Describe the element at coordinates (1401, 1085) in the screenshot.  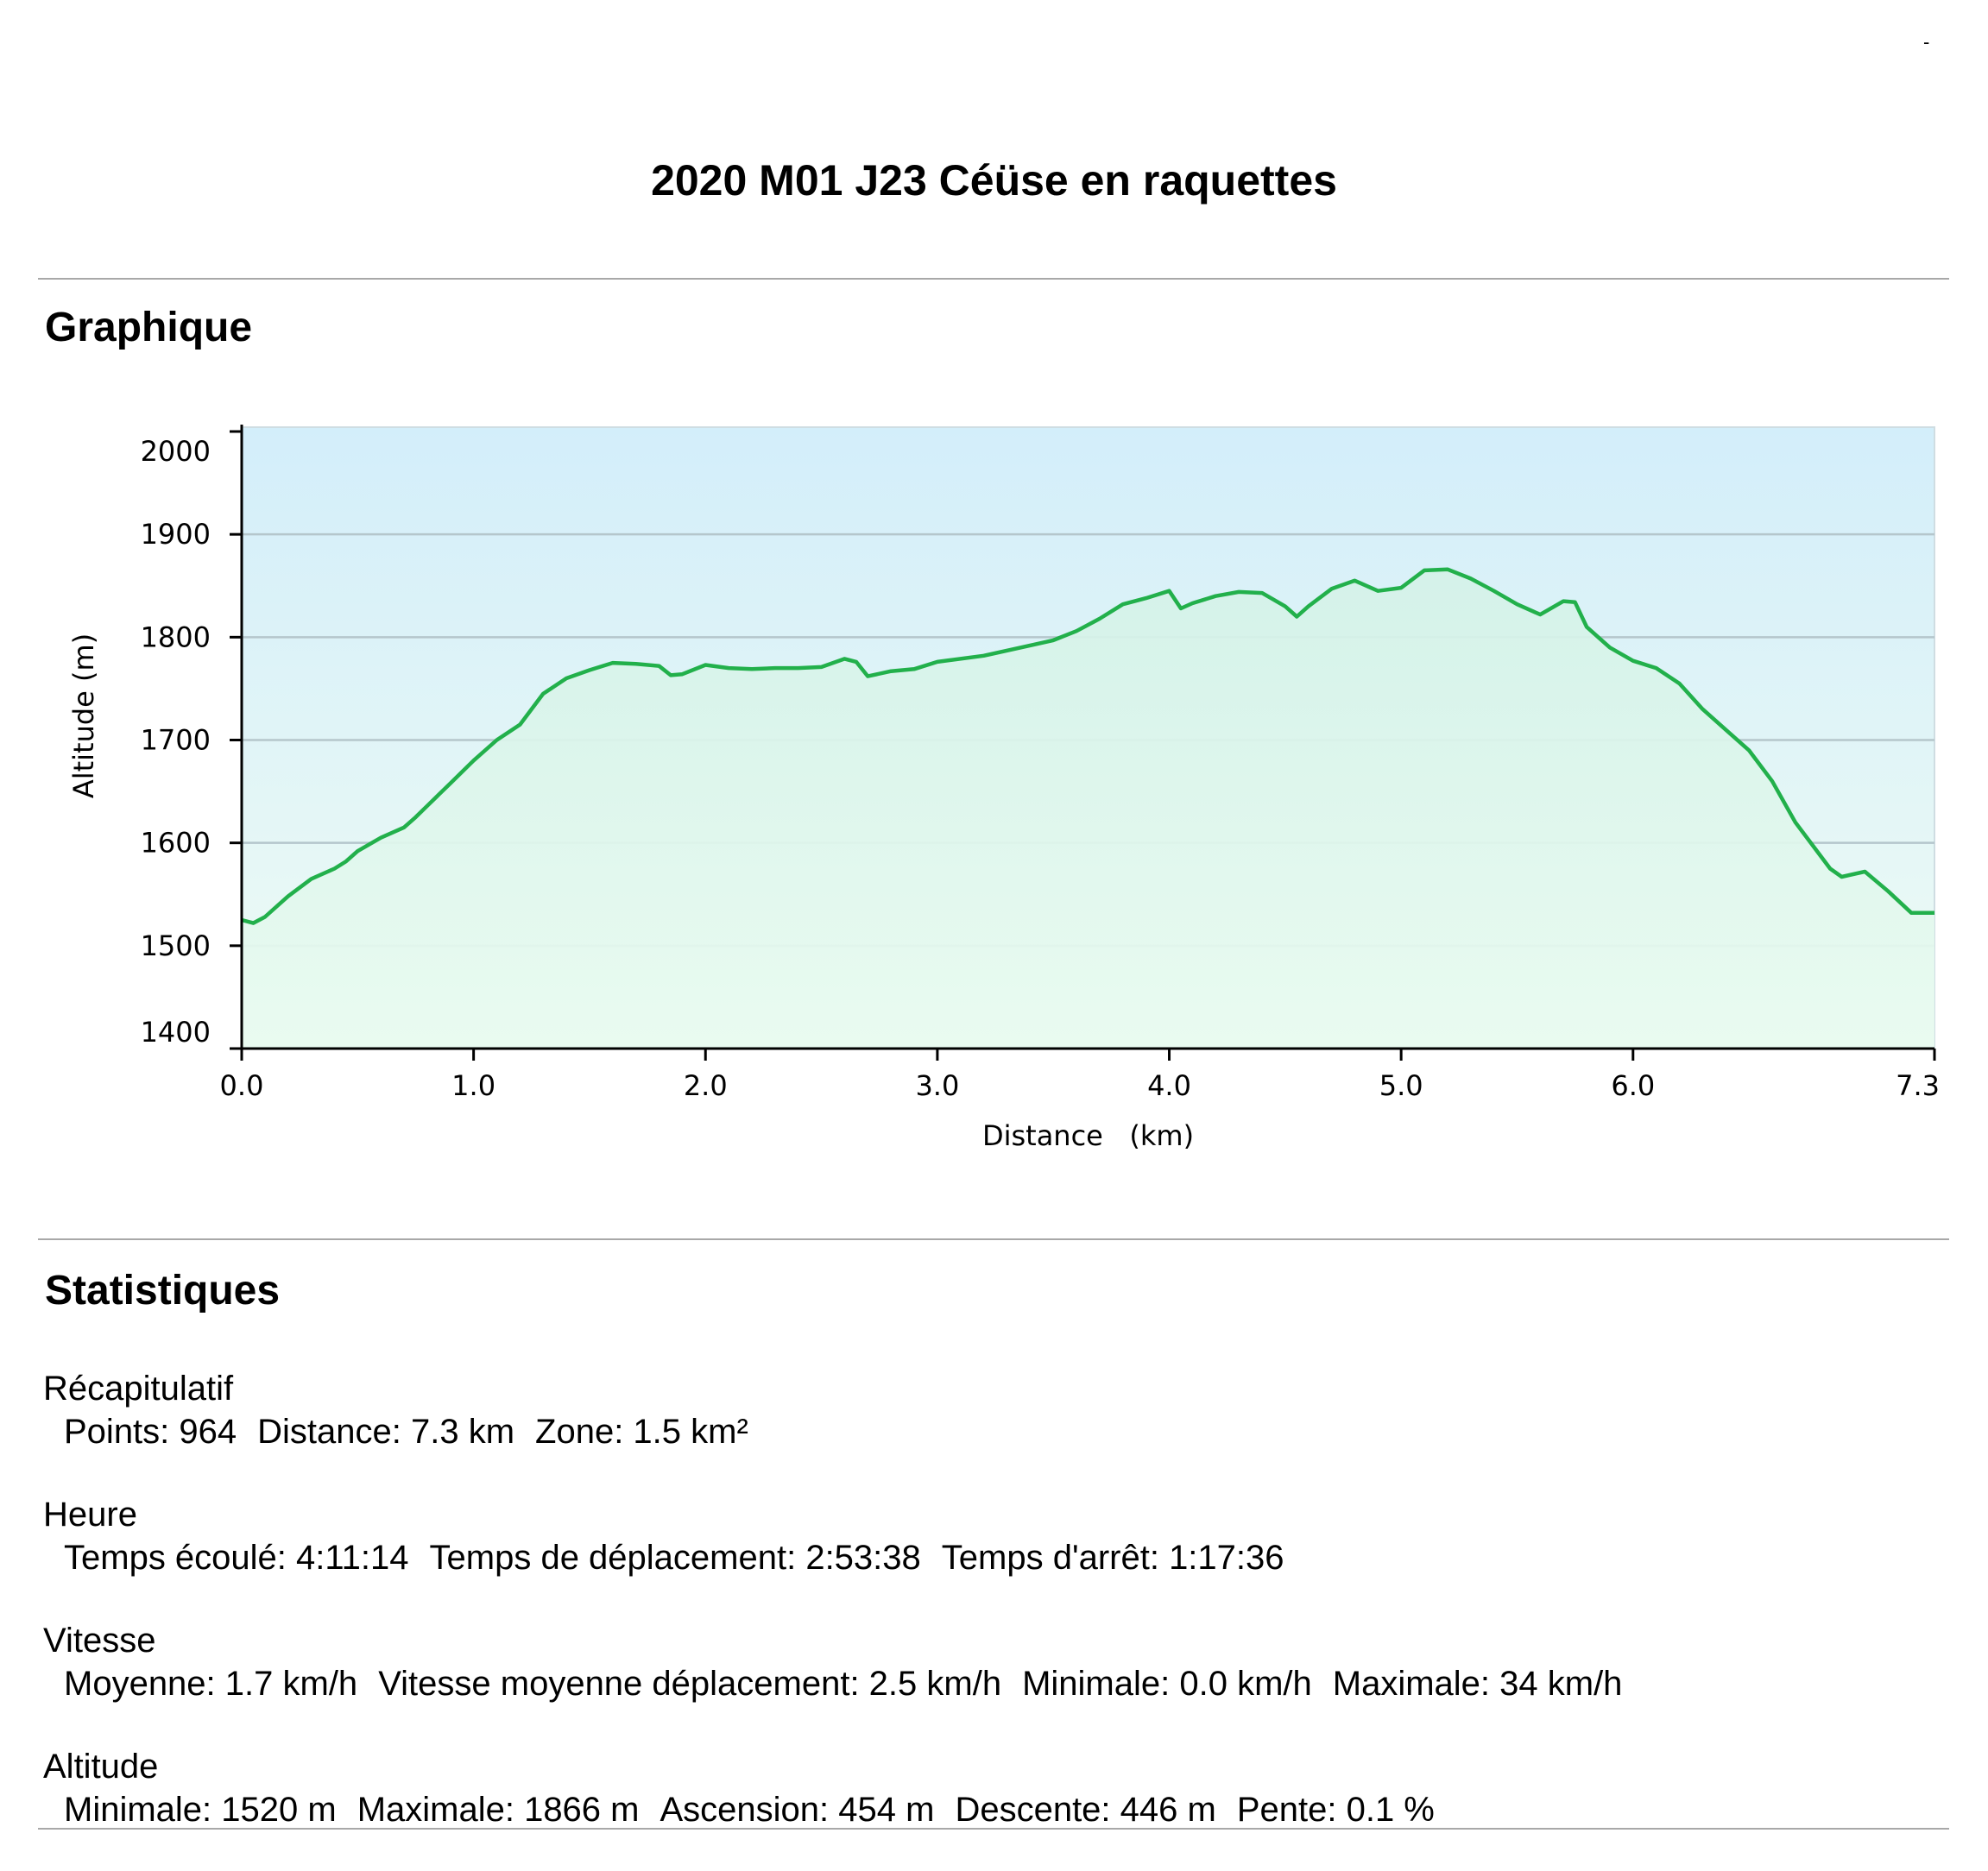
I see `x-tick-label: 5.0` at that location.